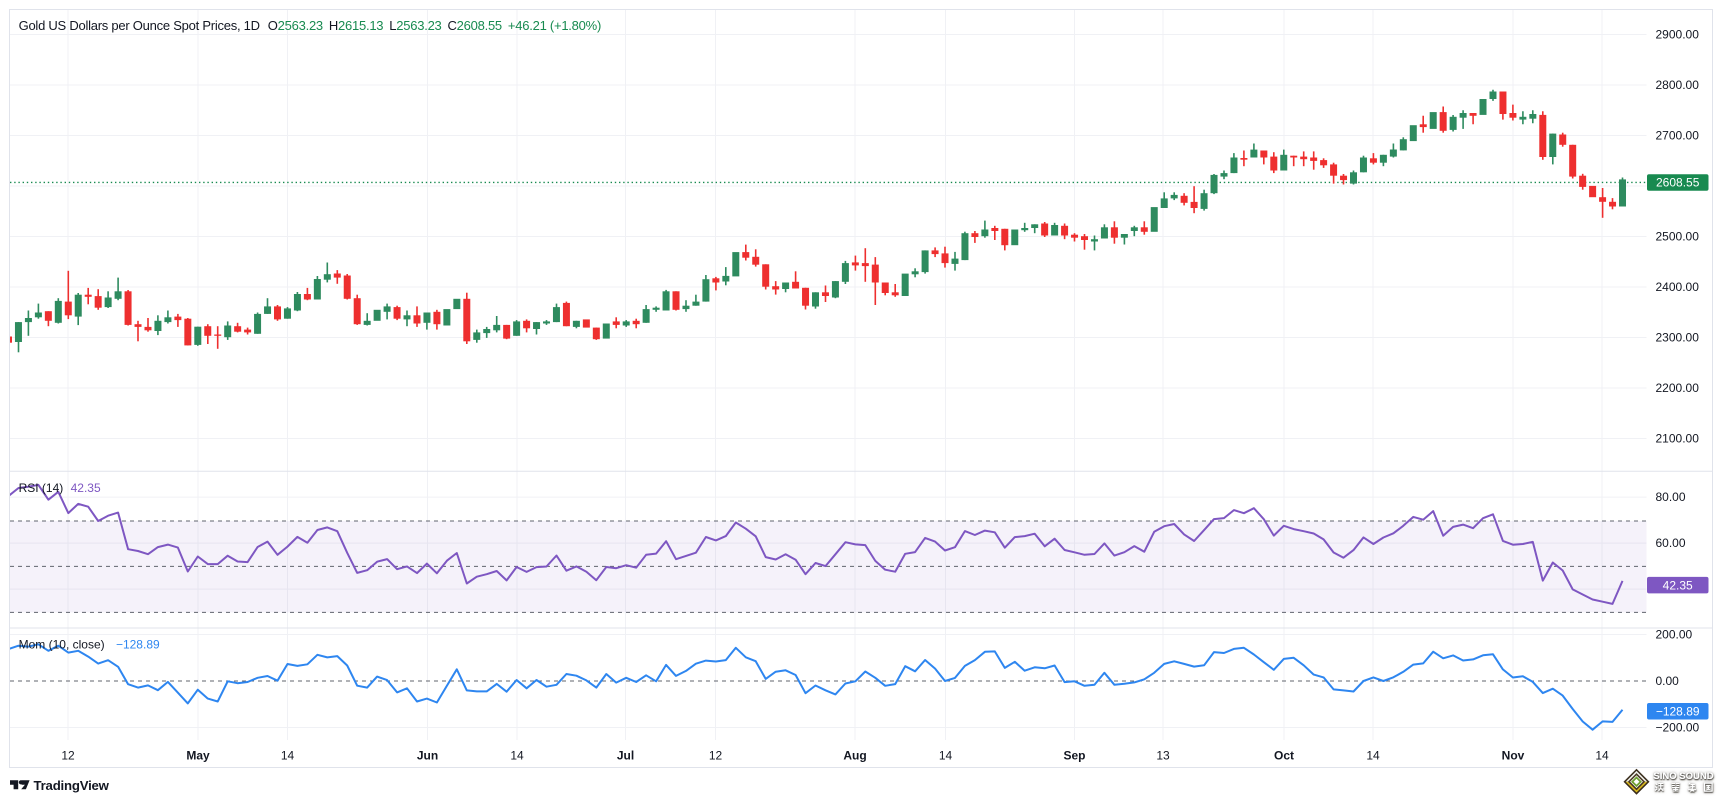  Describe the element at coordinates (1678, 136) in the screenshot. I see `svg-text: 2700.00` at that location.